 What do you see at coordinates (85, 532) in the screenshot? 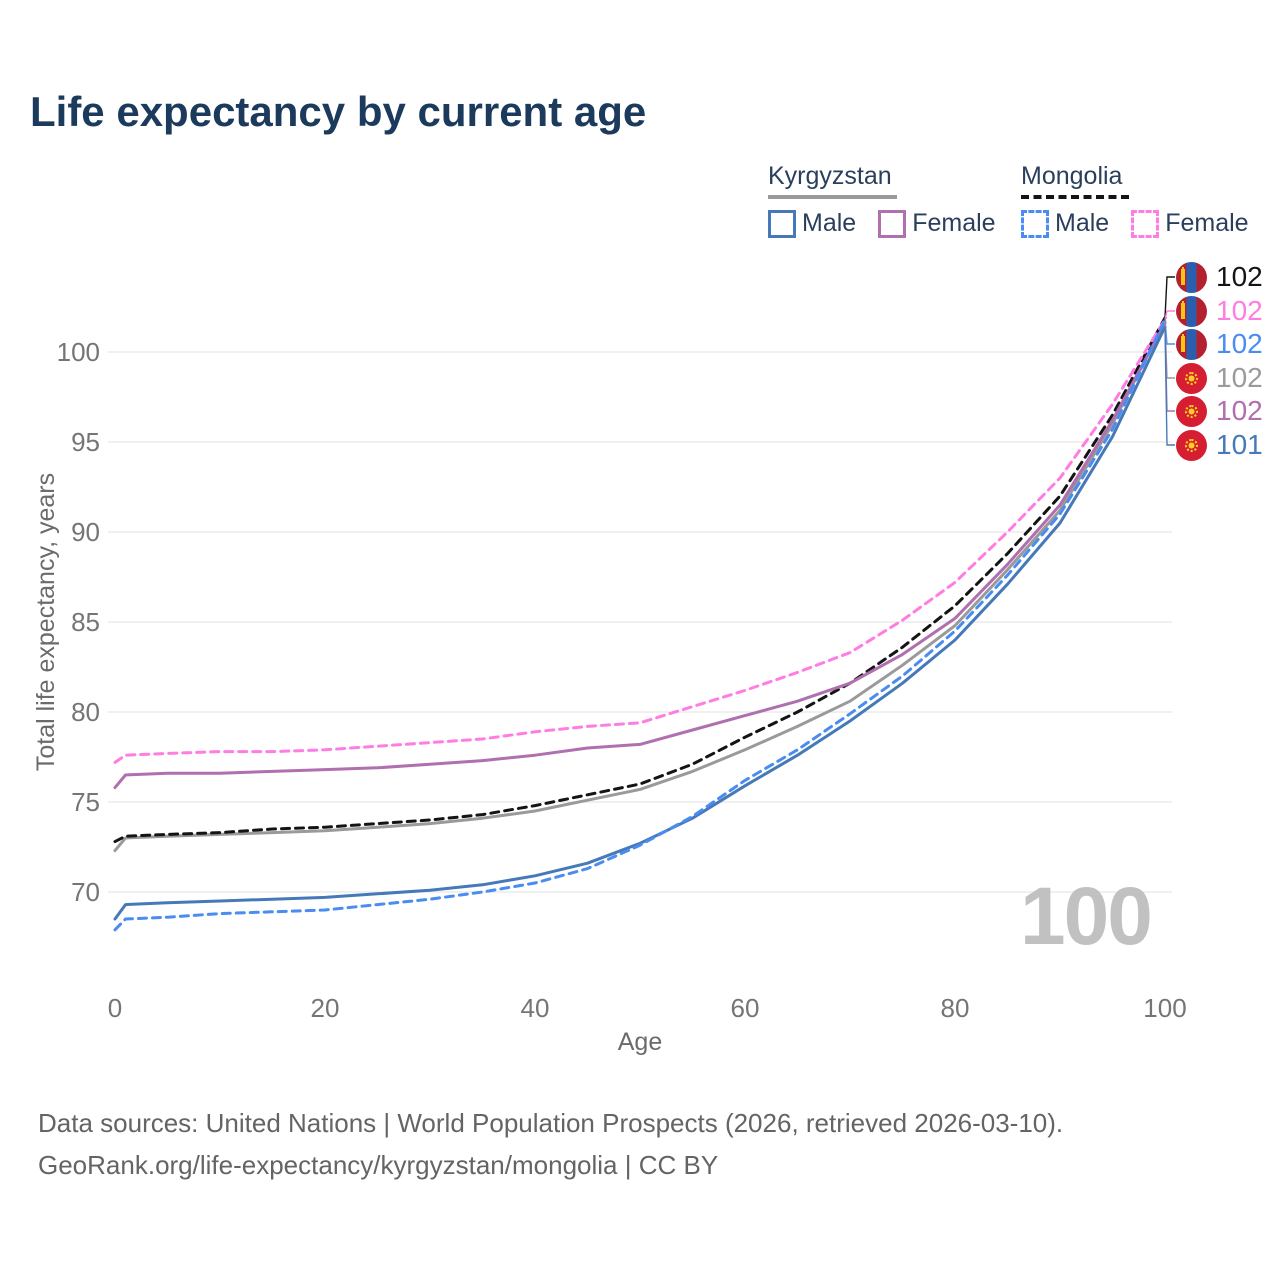
I see `y-tick-90: 90` at bounding box center [85, 532].